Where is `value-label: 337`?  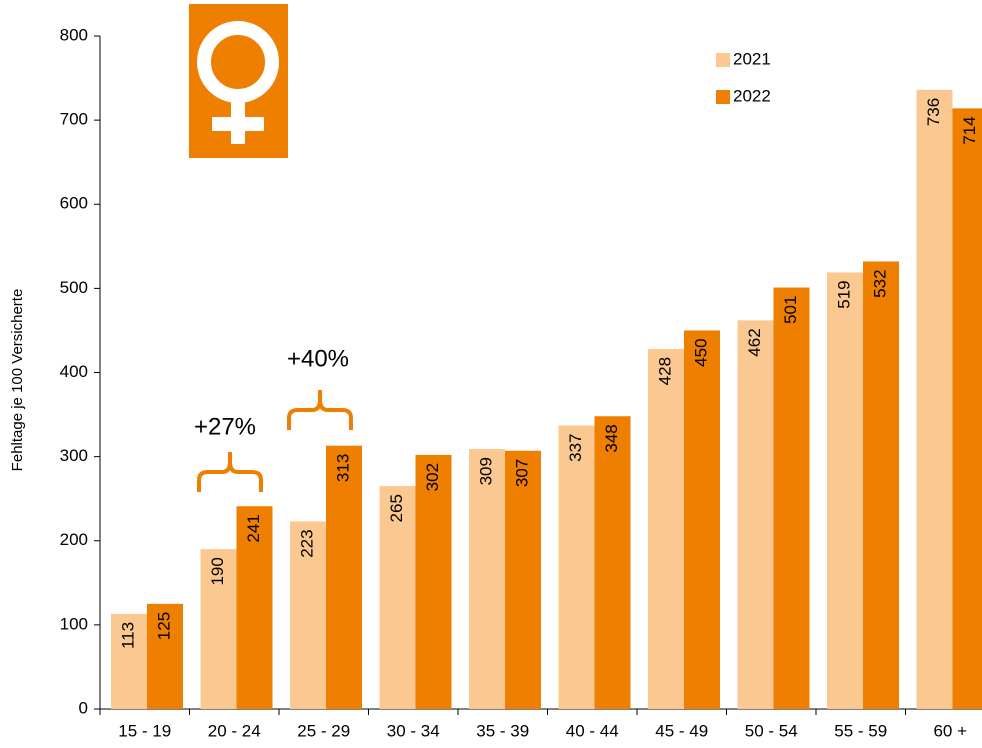
value-label: 337 is located at coordinates (575, 447).